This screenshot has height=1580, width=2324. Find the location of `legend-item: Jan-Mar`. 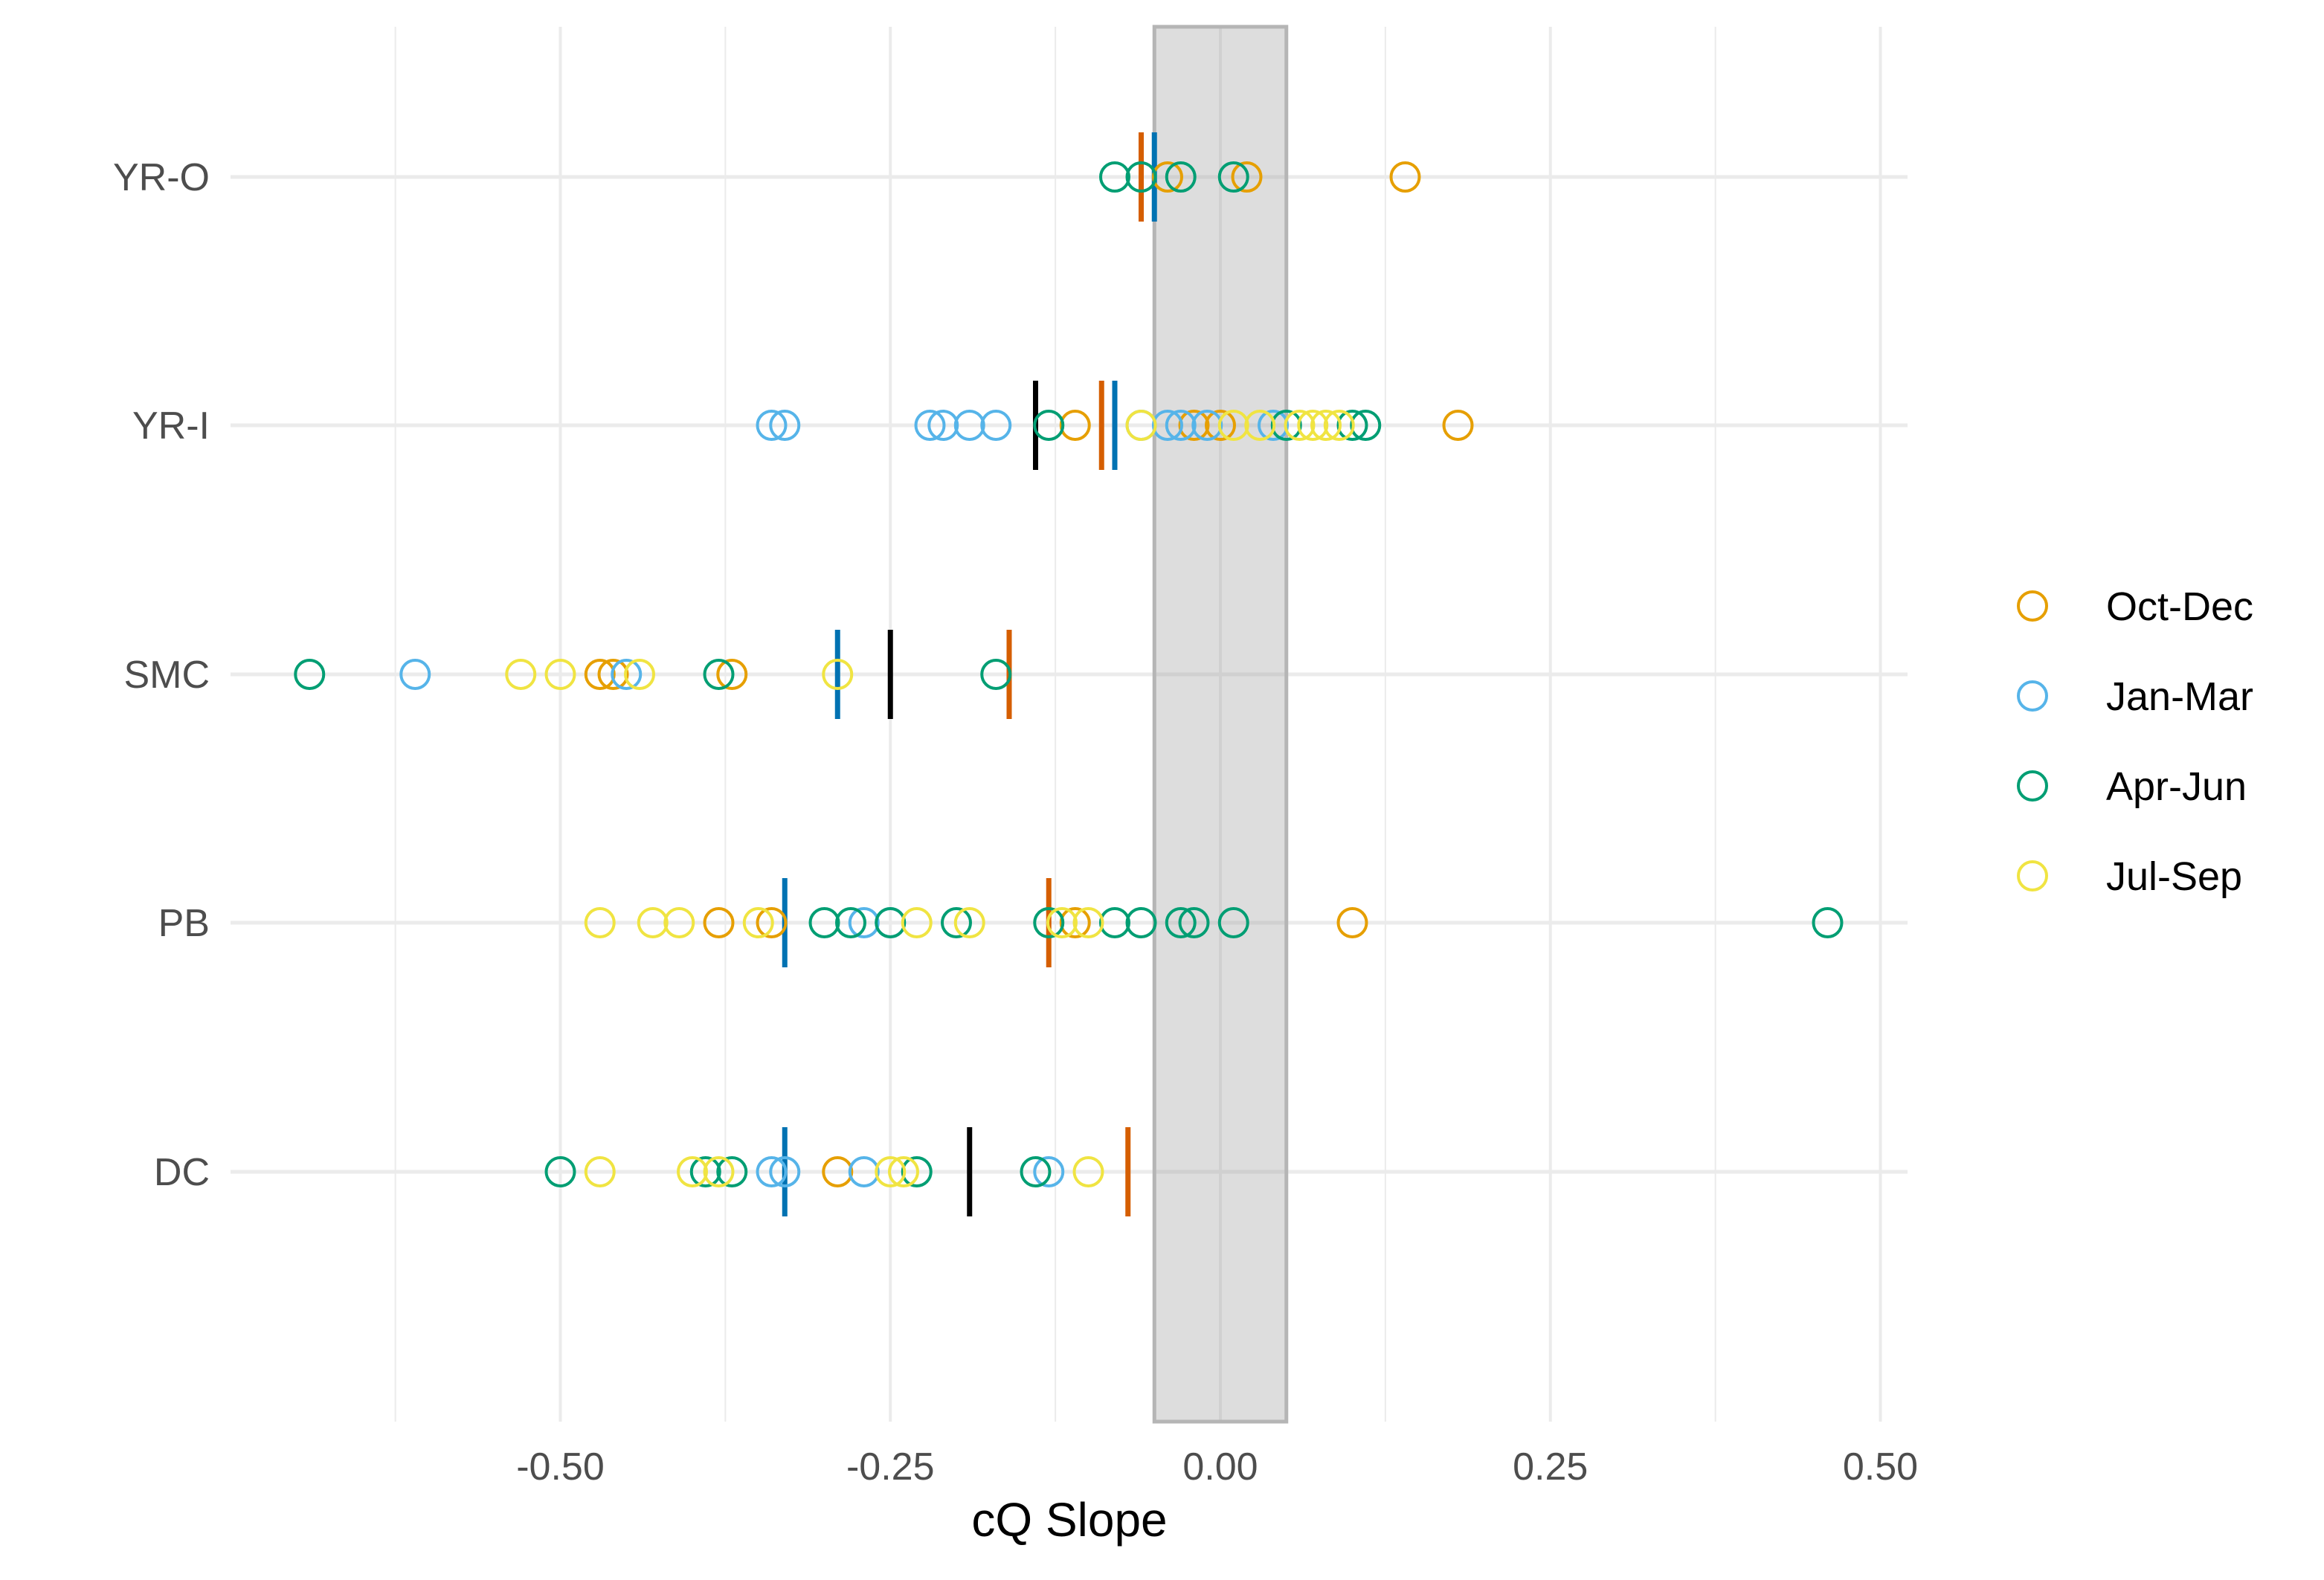

legend-item: Jan-Mar is located at coordinates (2135, 696).